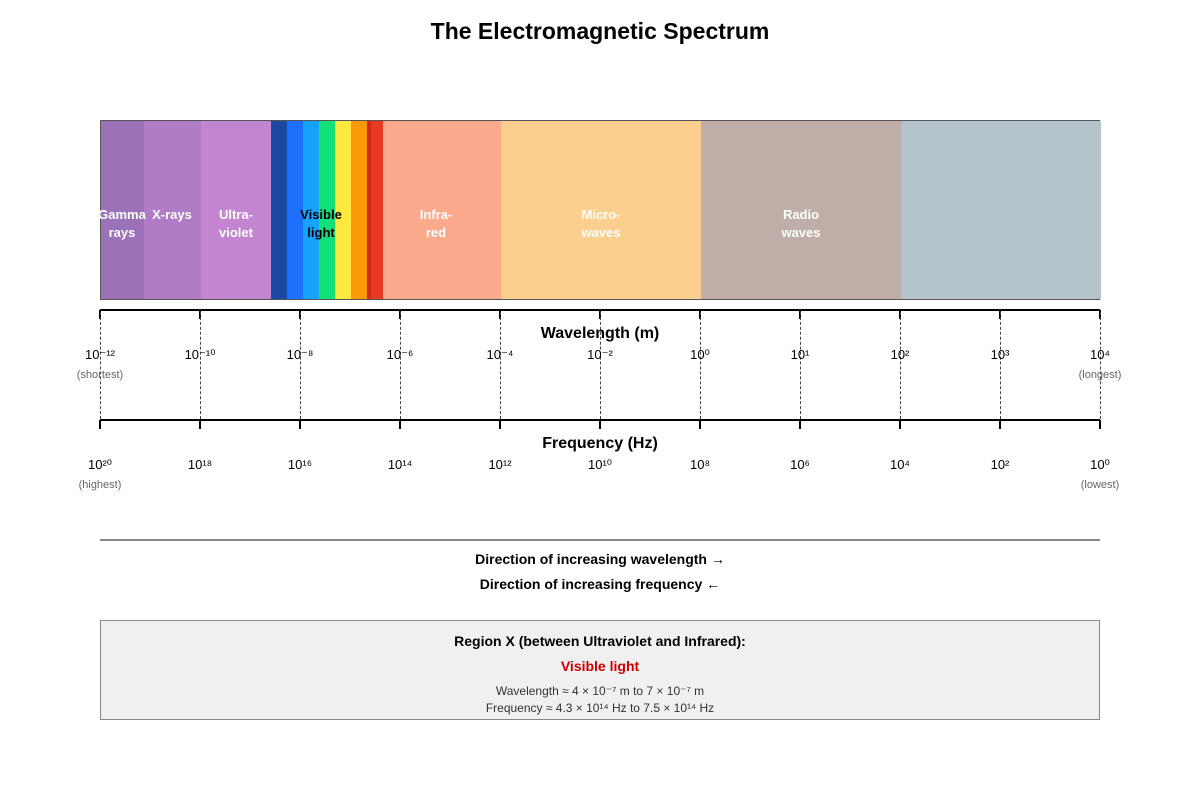  What do you see at coordinates (600, 540) in the screenshot?
I see `divider-rule` at bounding box center [600, 540].